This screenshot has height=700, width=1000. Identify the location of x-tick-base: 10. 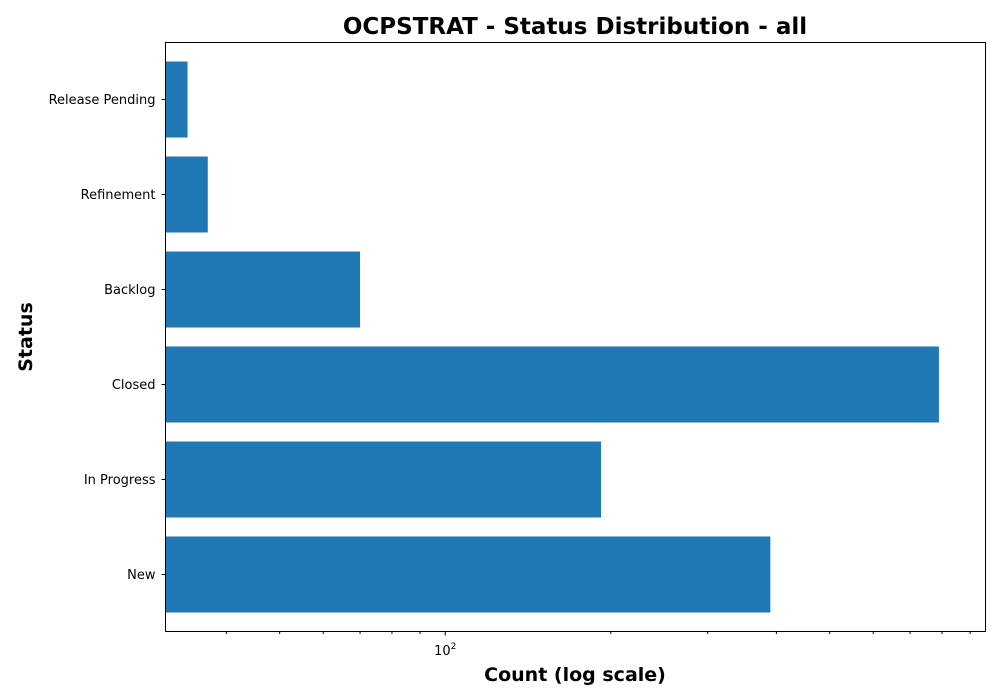
(442, 651).